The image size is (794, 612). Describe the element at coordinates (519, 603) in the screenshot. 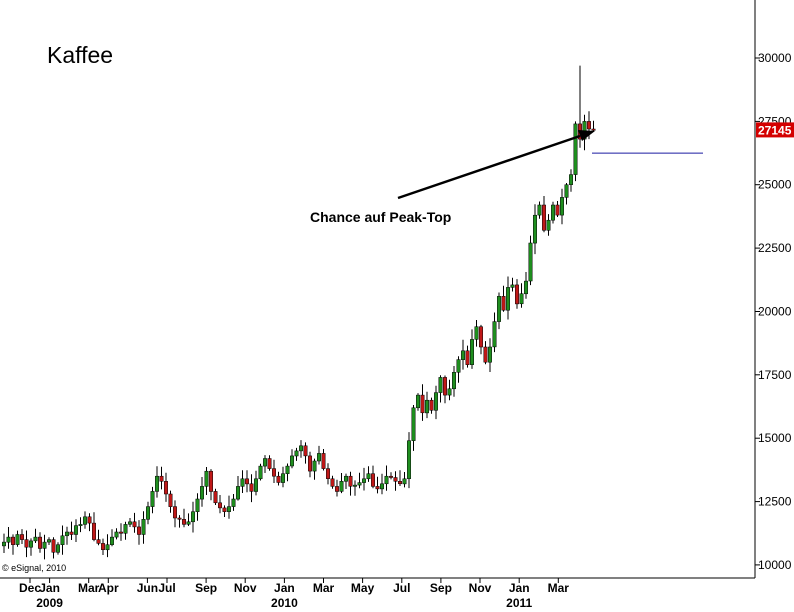

I see `x-year-label: 2011` at that location.